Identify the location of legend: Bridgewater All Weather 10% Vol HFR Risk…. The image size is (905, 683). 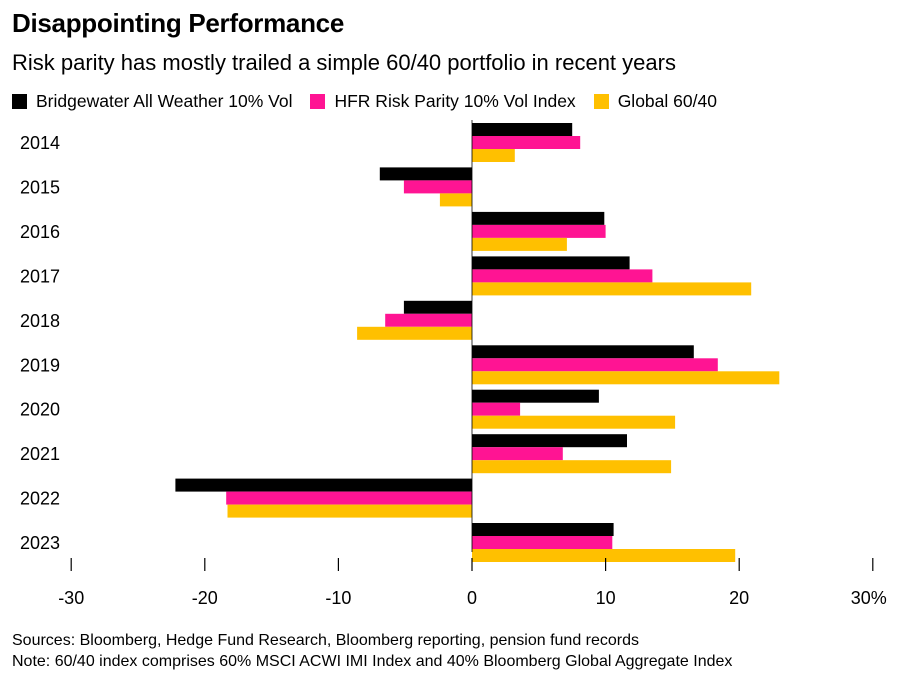
(373, 101).